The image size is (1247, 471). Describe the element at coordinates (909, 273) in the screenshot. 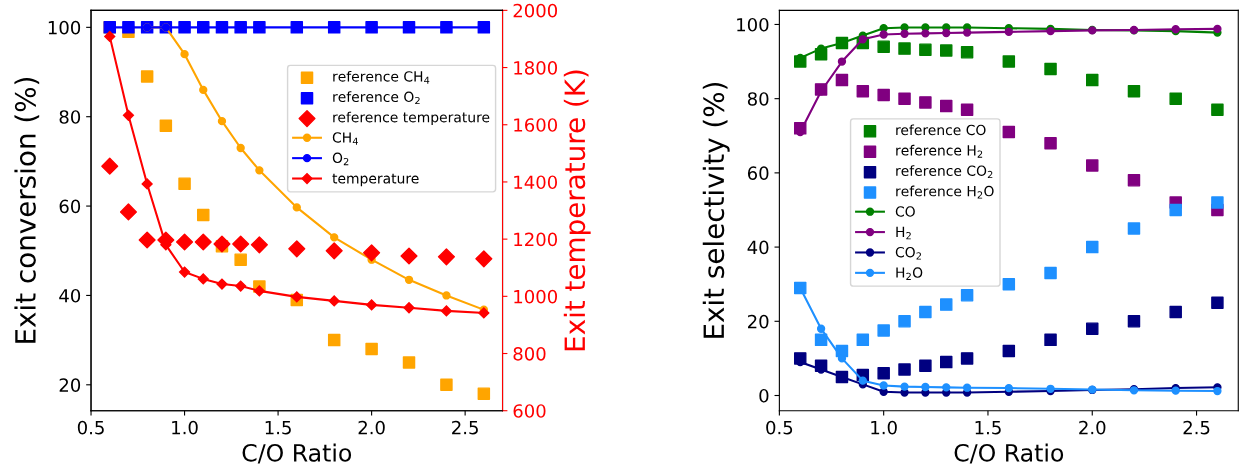

I see `legend-label: H$_{2}$O` at that location.